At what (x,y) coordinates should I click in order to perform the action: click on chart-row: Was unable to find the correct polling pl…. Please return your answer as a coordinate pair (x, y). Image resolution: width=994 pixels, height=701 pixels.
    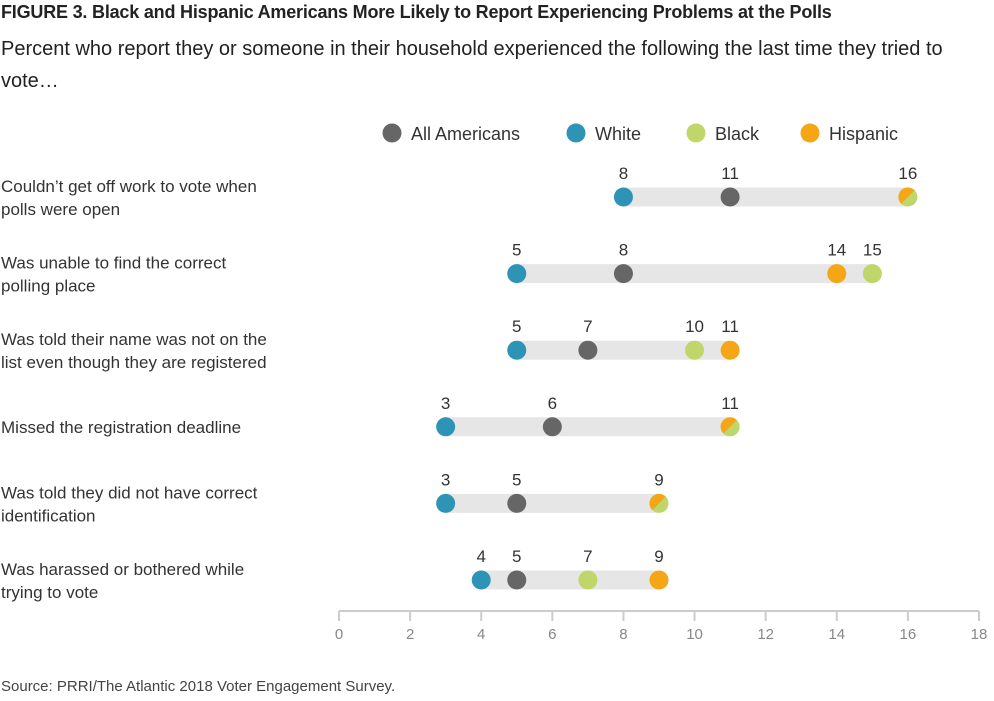
    Looking at the image, I should click on (441, 268).